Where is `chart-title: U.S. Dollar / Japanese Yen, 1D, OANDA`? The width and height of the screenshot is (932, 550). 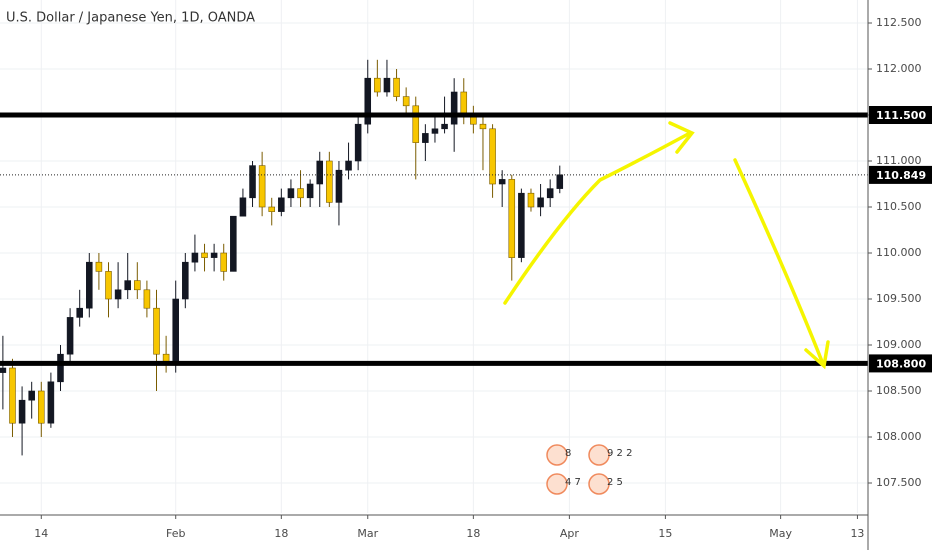
chart-title: U.S. Dollar / Japanese Yen, 1D, OANDA is located at coordinates (130, 18).